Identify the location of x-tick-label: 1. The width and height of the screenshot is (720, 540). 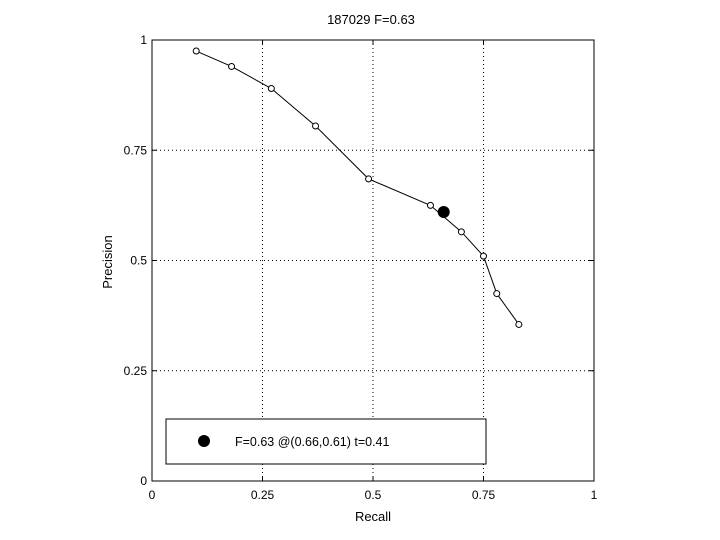
(594, 495).